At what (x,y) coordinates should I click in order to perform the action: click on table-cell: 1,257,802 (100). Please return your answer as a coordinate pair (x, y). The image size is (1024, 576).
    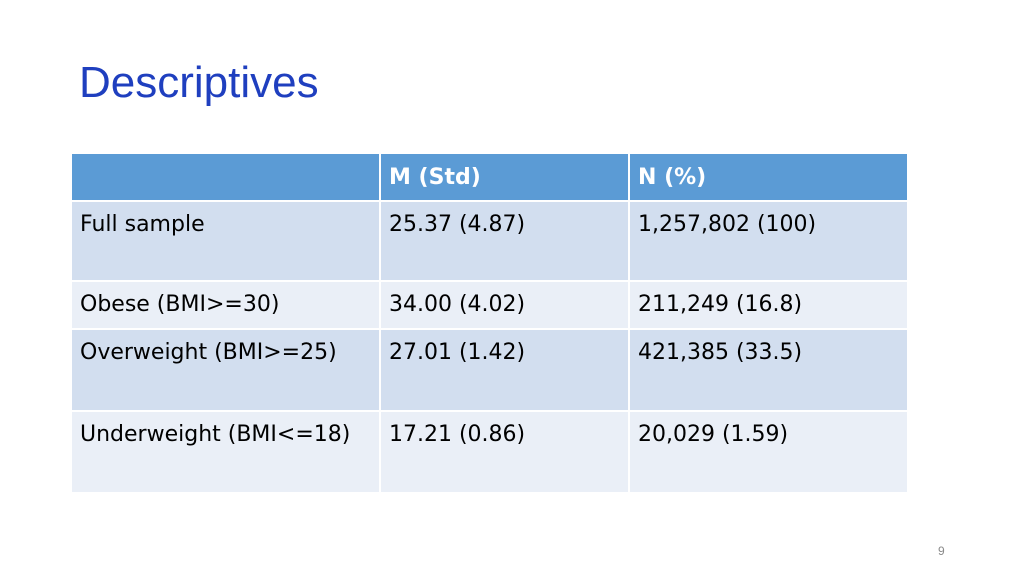
    Looking at the image, I should click on (768, 241).